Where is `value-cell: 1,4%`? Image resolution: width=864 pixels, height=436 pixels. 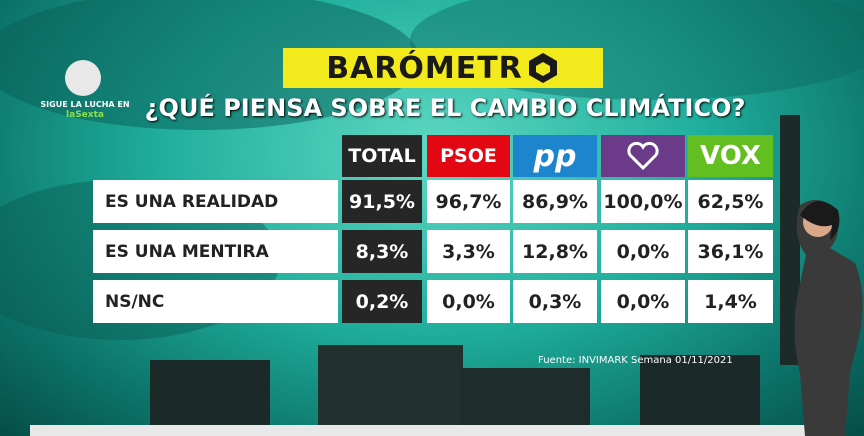
value-cell: 1,4% is located at coordinates (730, 301).